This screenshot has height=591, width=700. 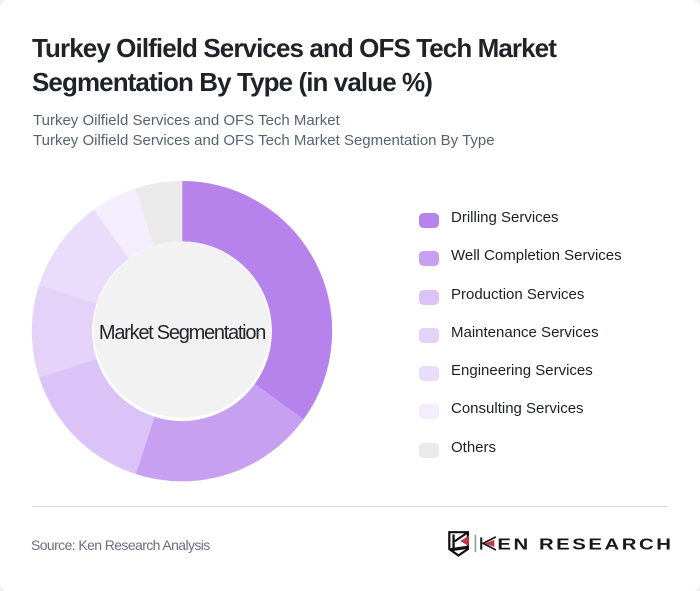 What do you see at coordinates (585, 544) in the screenshot?
I see `svg-text: EN RESEARCH` at bounding box center [585, 544].